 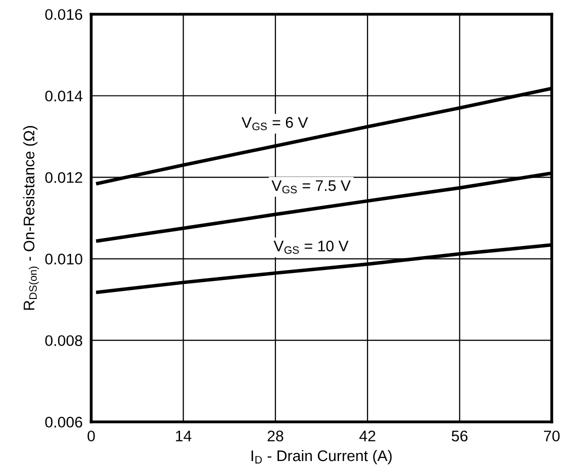 What do you see at coordinates (91, 436) in the screenshot?
I see `x-tick-label: 0` at bounding box center [91, 436].